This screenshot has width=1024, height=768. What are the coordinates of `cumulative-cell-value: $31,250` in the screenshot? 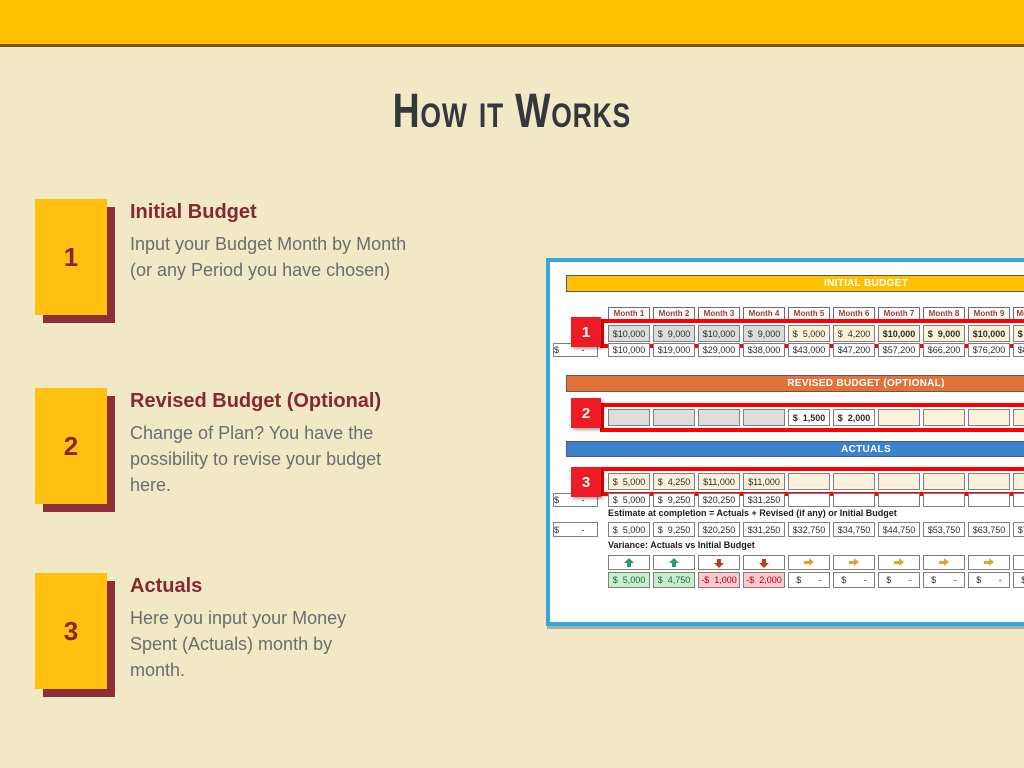 It's located at (764, 500).